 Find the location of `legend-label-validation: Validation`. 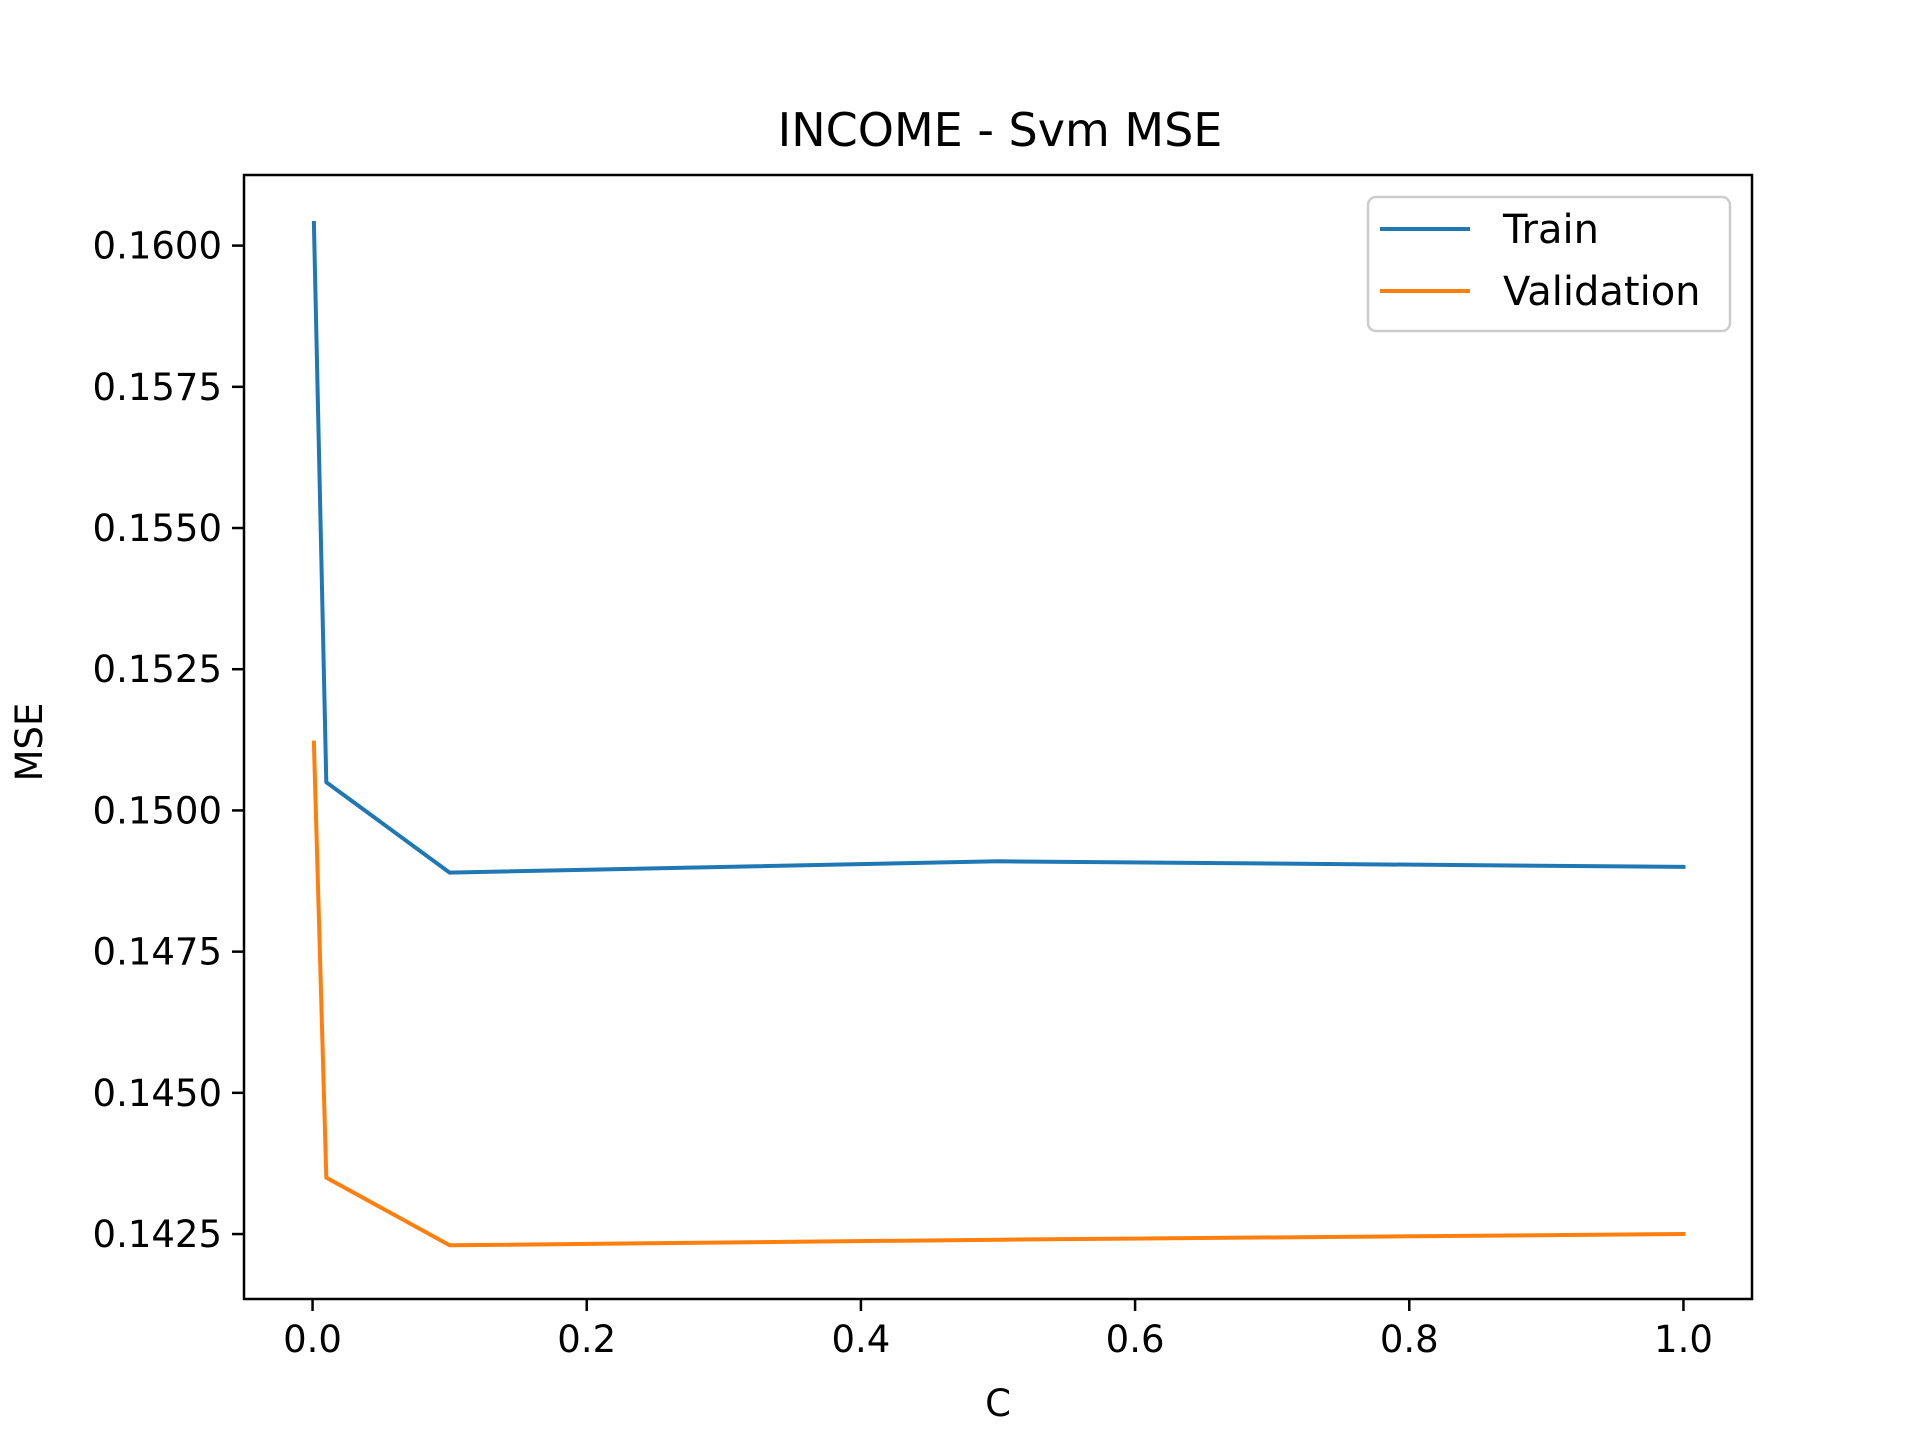

legend-label-validation: Validation is located at coordinates (1602, 292).